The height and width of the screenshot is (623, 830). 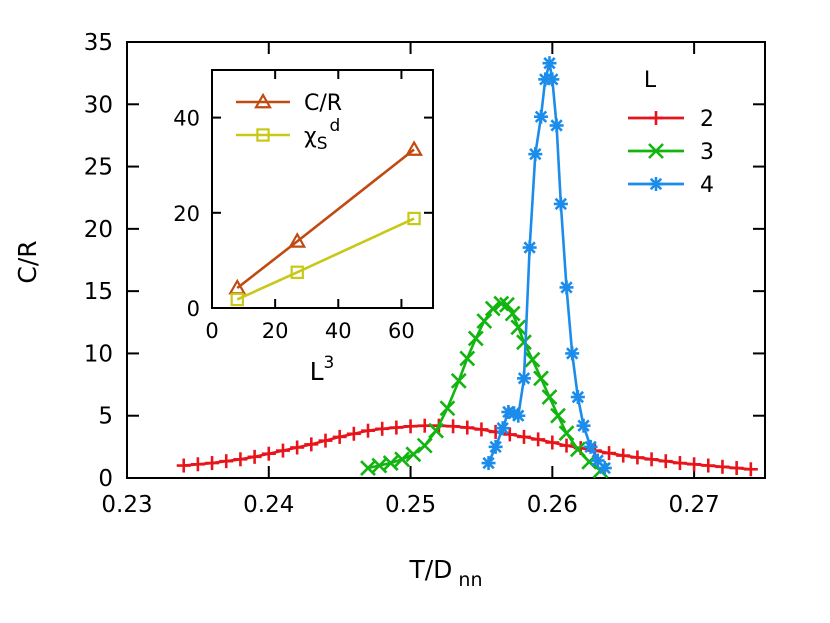 What do you see at coordinates (322, 144) in the screenshot?
I see `inset-legend-label-subscript: S` at bounding box center [322, 144].